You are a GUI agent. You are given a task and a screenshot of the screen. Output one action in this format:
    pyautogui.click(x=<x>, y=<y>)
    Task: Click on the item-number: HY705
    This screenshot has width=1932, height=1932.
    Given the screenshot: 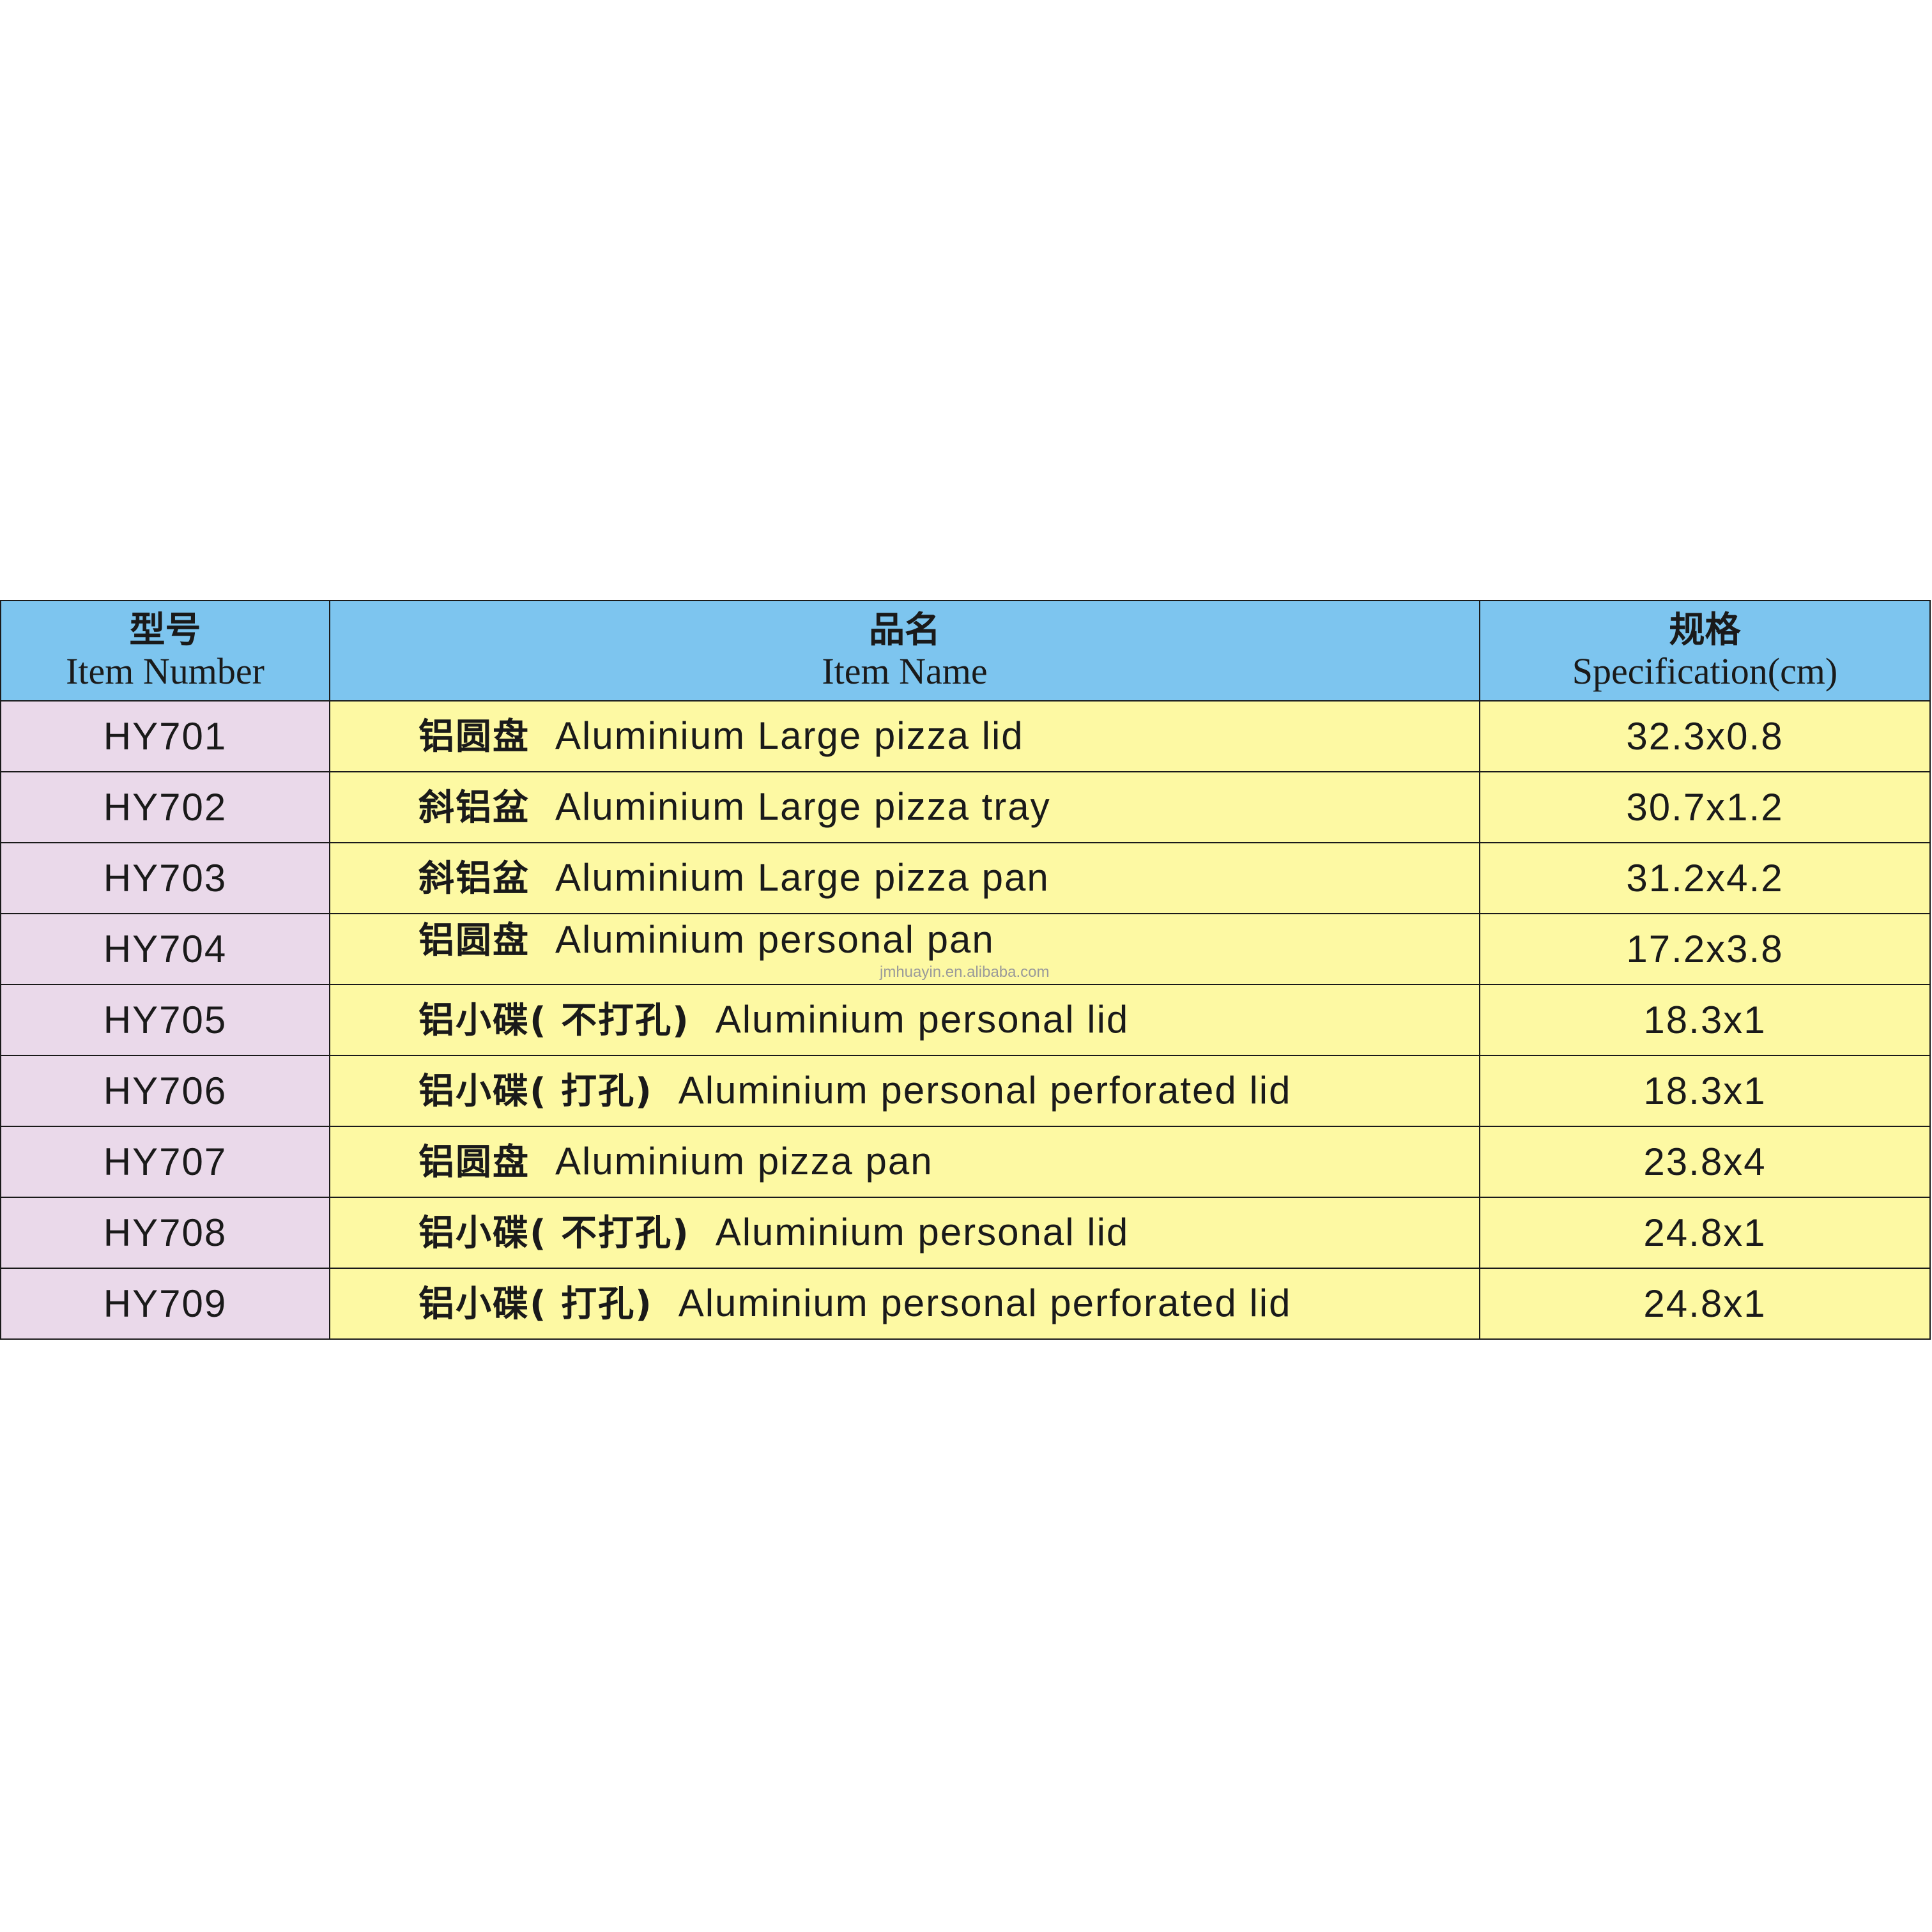 What is the action you would take?
    pyautogui.click(x=165, y=1020)
    